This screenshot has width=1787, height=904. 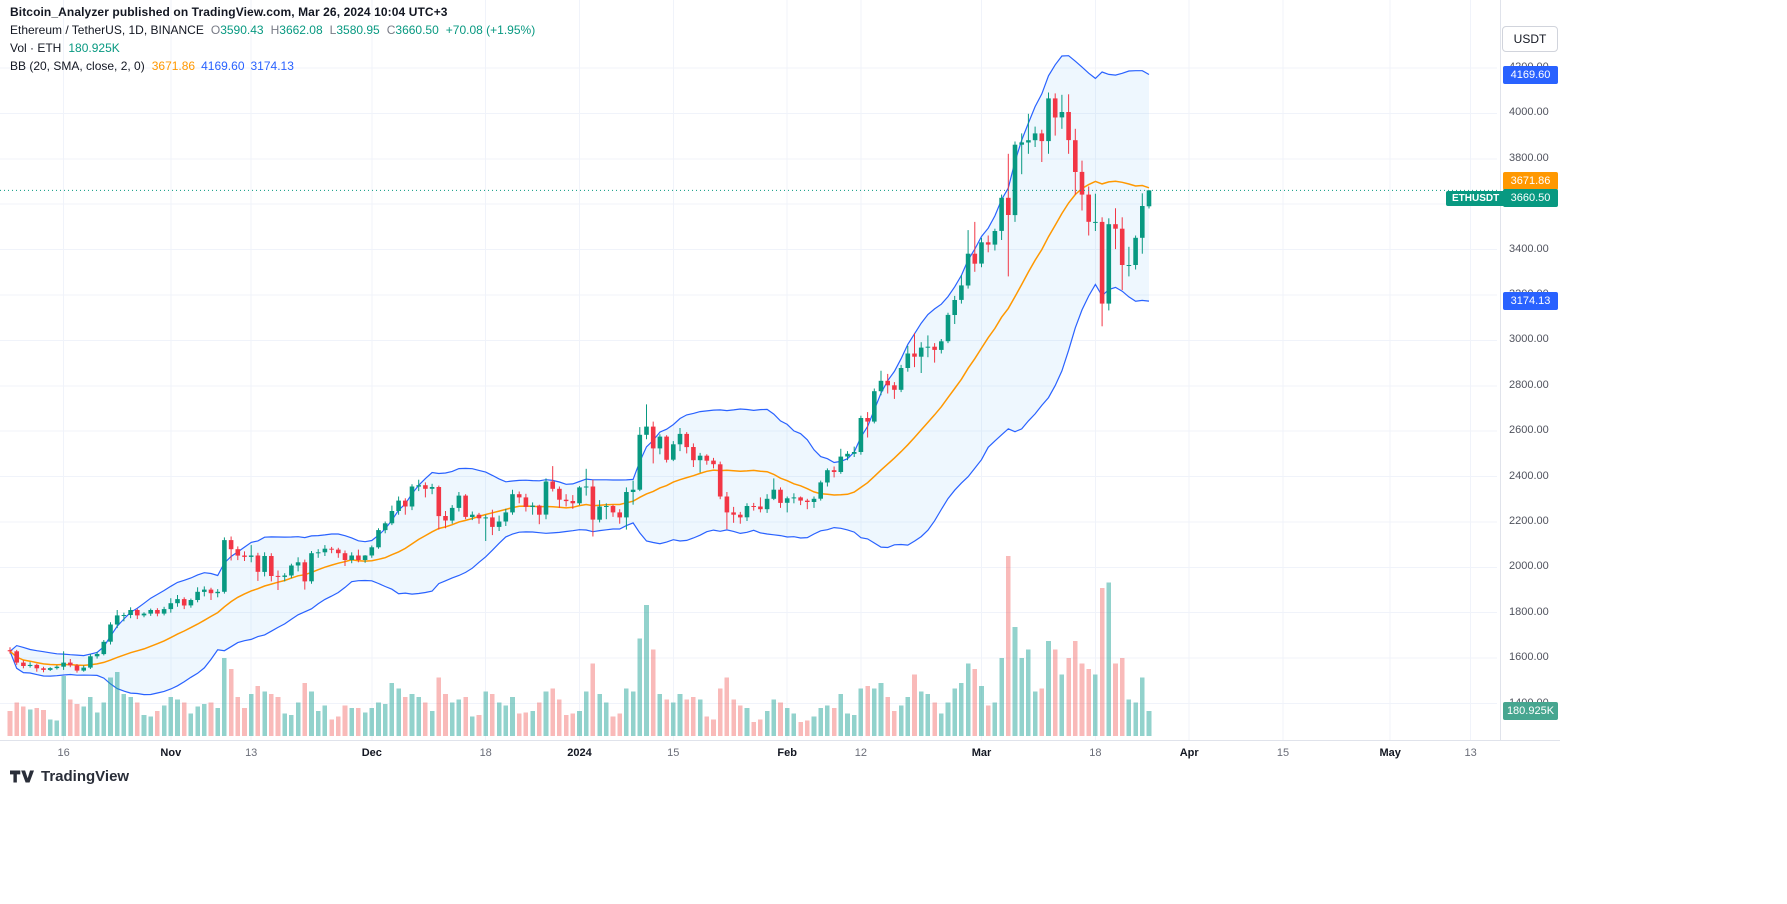 What do you see at coordinates (358, 30) in the screenshot?
I see `ohlc-value: 3580.95` at bounding box center [358, 30].